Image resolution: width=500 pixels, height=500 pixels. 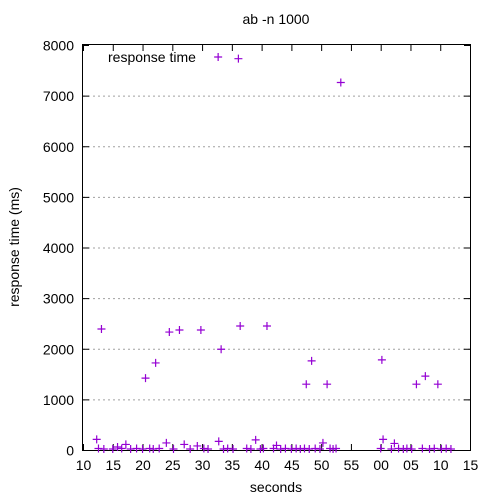 I want to click on y-tick-labels: 0 1000 2000 3000 4000 5000 6000 7000 8000, so click(x=58, y=248).